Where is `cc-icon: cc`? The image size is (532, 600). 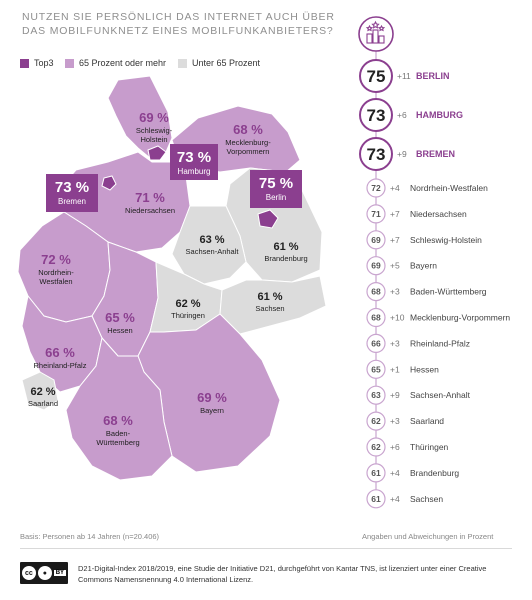 cc-icon: cc is located at coordinates (28, 573).